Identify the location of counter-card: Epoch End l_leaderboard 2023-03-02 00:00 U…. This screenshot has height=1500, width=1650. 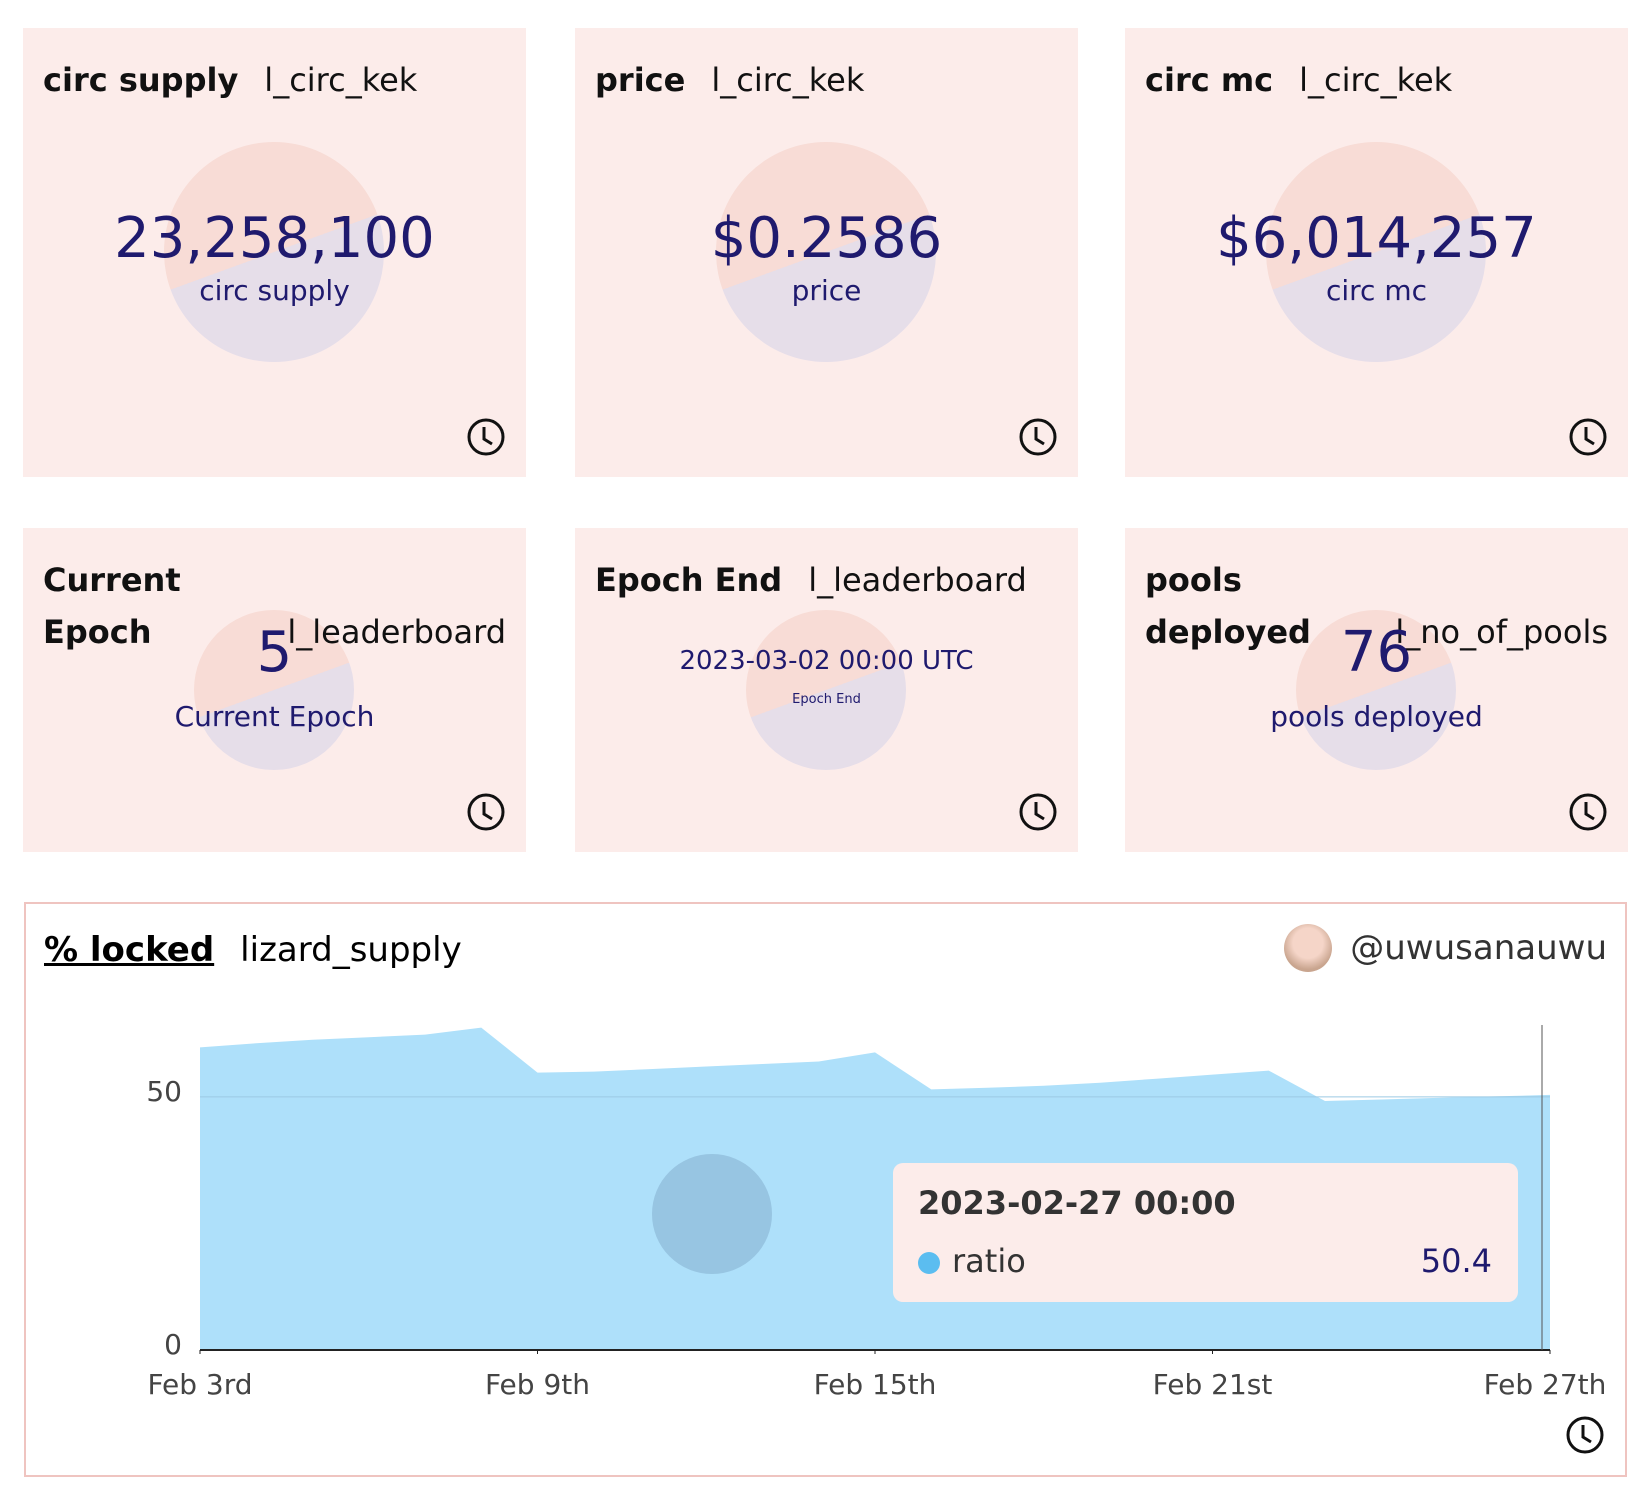
(826, 690).